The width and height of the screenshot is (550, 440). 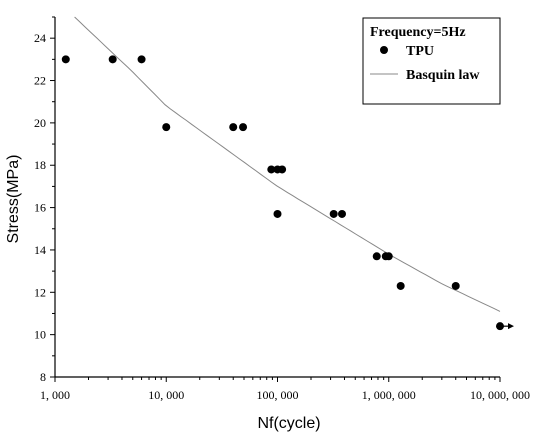 I want to click on y-axis-ticks: 8 10 12 14 16 18 20 22 24, so click(x=44, y=200).